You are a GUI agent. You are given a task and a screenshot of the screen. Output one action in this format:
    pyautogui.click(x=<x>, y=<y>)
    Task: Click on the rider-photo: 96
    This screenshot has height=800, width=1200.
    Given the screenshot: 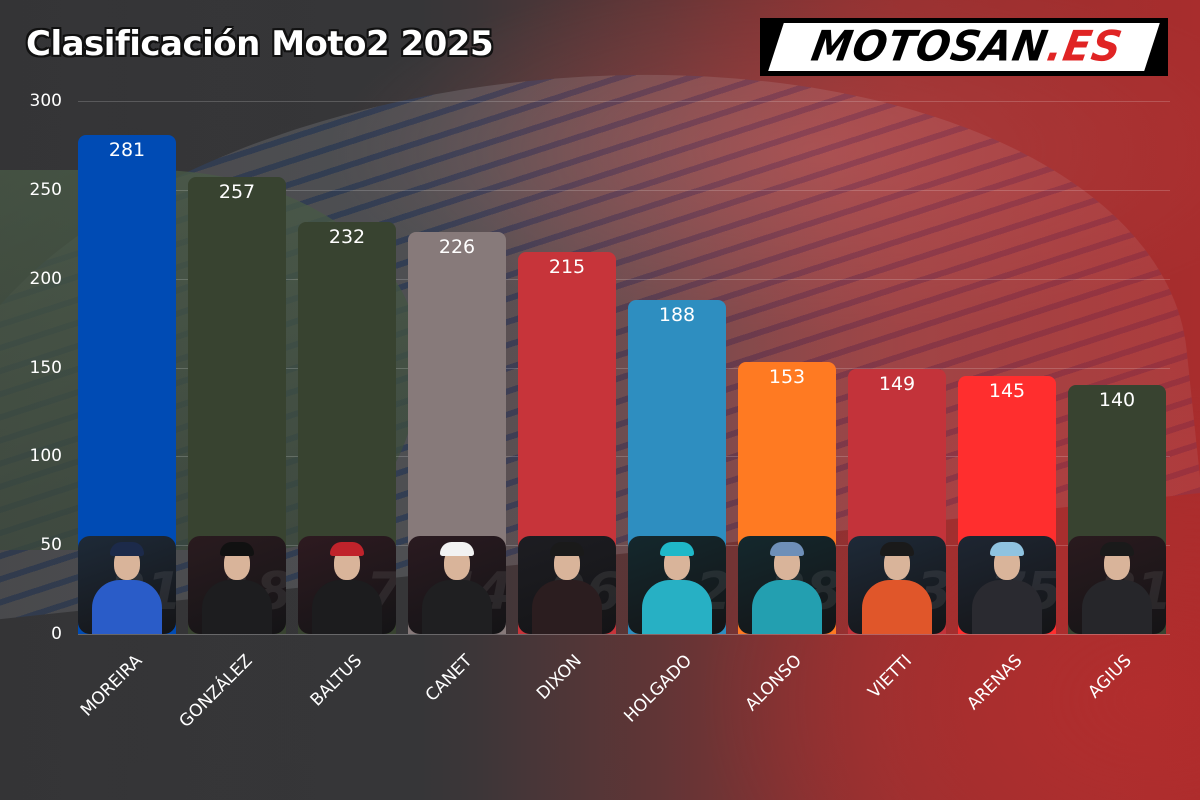 What is the action you would take?
    pyautogui.click(x=567, y=584)
    